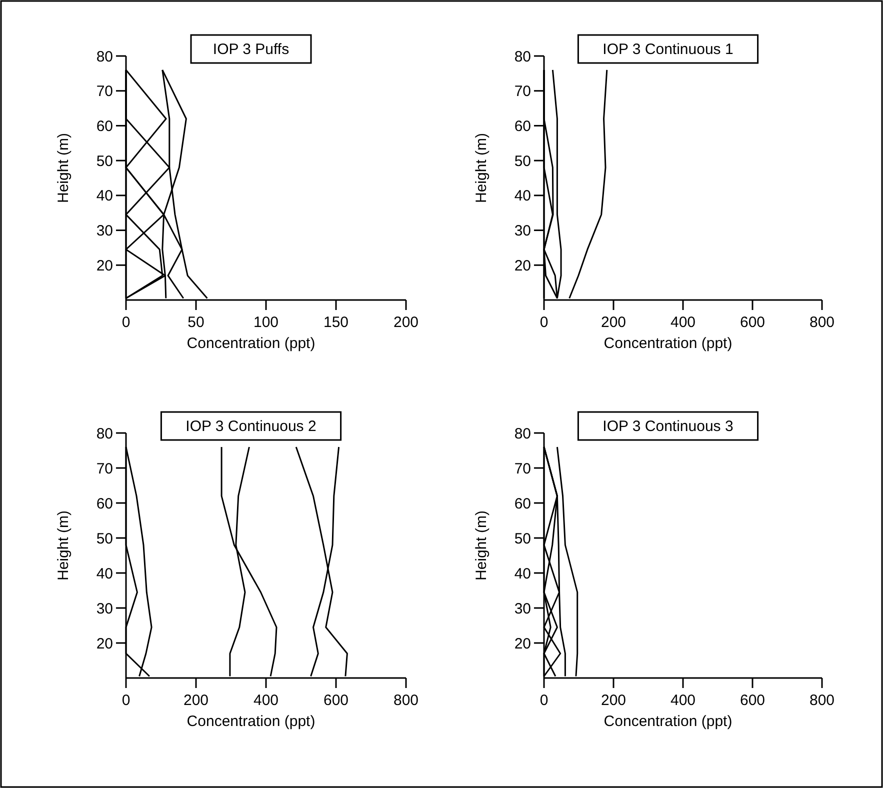 The height and width of the screenshot is (788, 883). I want to click on chart-title: IOP 3 Continuous 1, so click(668, 49).